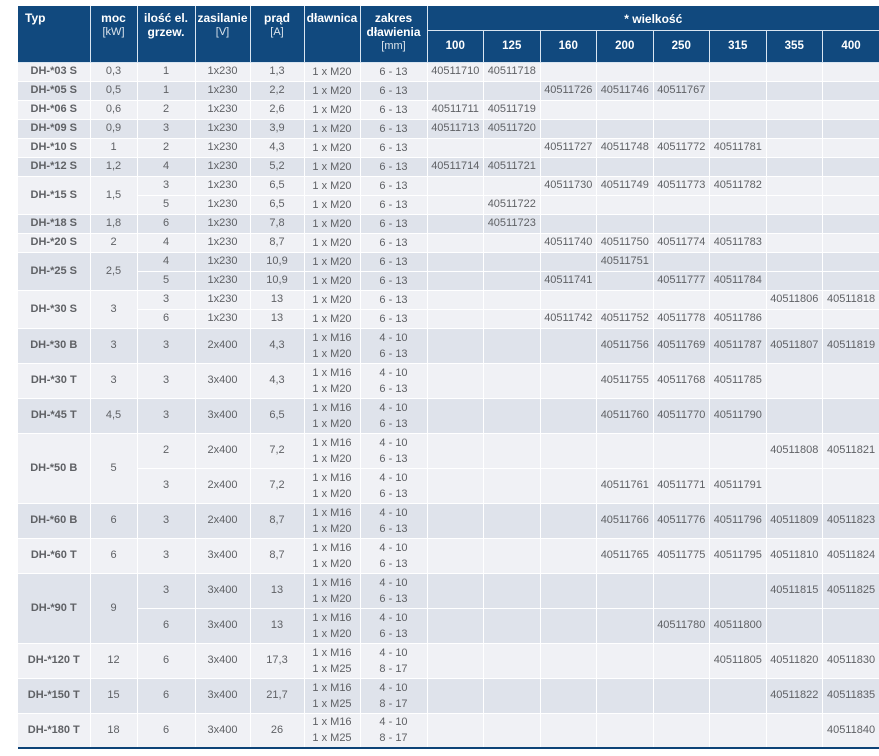 The height and width of the screenshot is (756, 879). Describe the element at coordinates (738, 556) in the screenshot. I see `cell-size-315: 40511795` at that location.